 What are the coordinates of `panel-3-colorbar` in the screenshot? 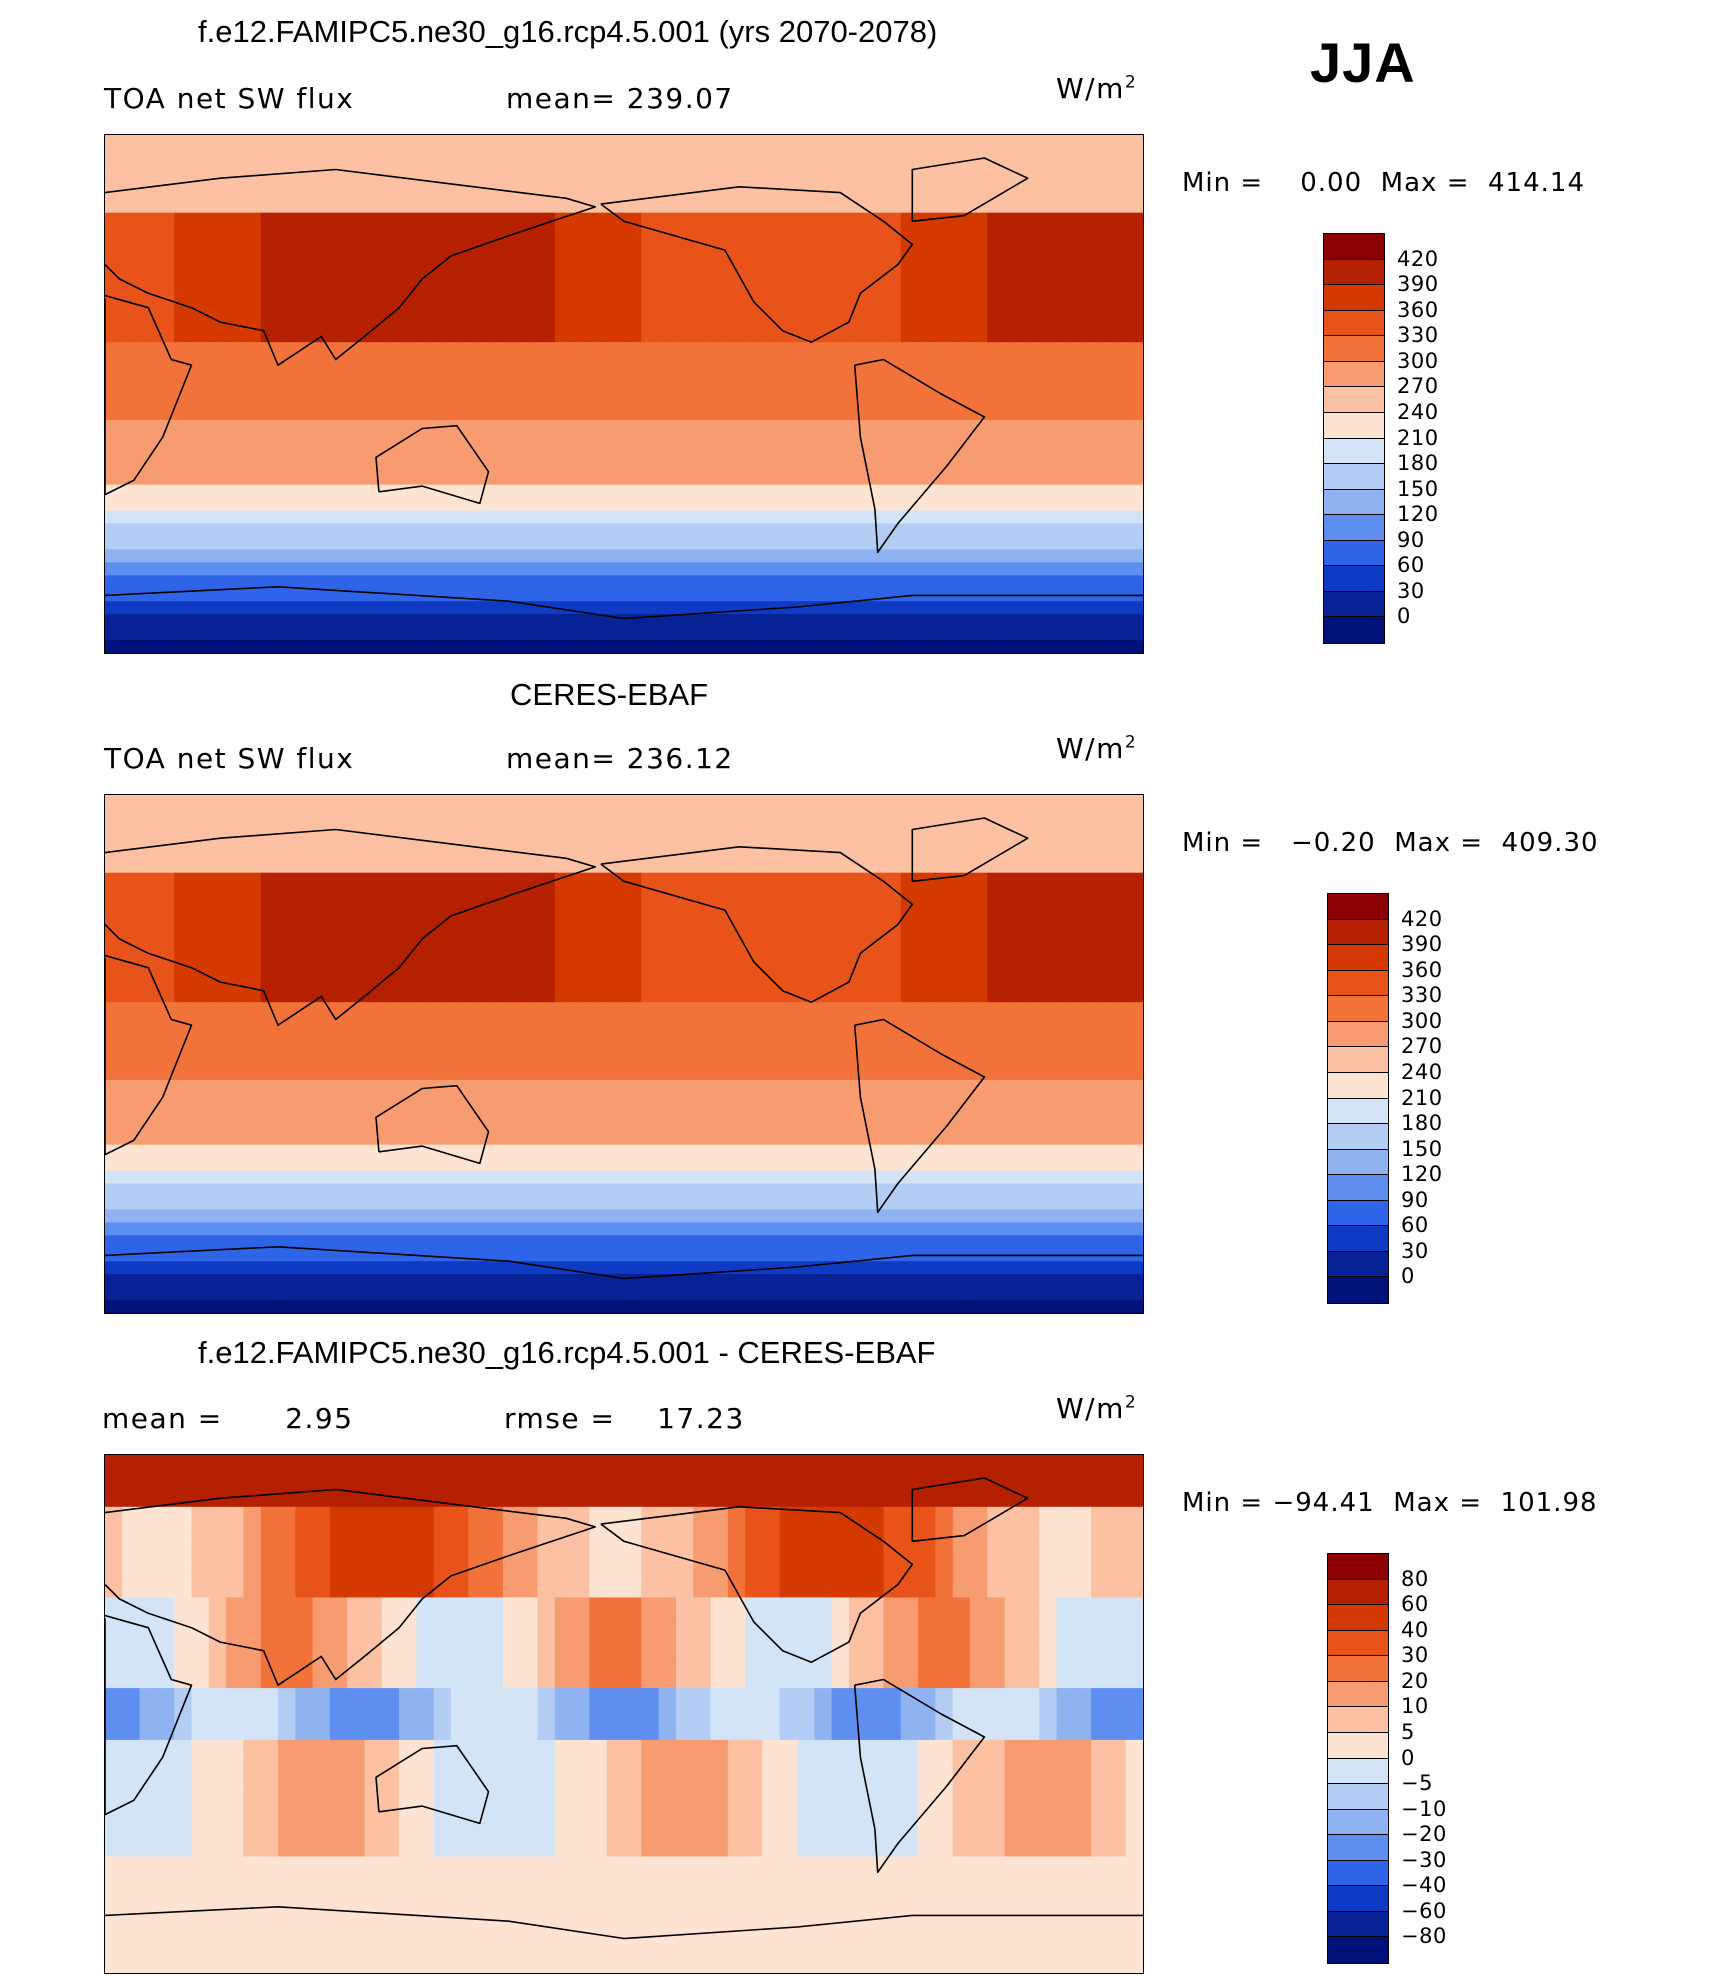 It's located at (1358, 1758).